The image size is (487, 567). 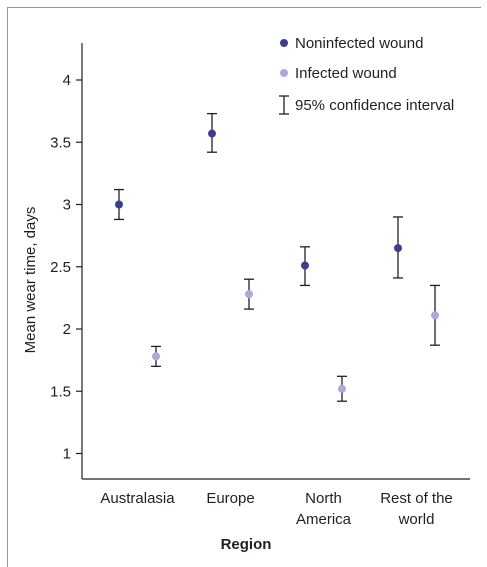 What do you see at coordinates (324, 519) in the screenshot?
I see `x-tick-label: America` at bounding box center [324, 519].